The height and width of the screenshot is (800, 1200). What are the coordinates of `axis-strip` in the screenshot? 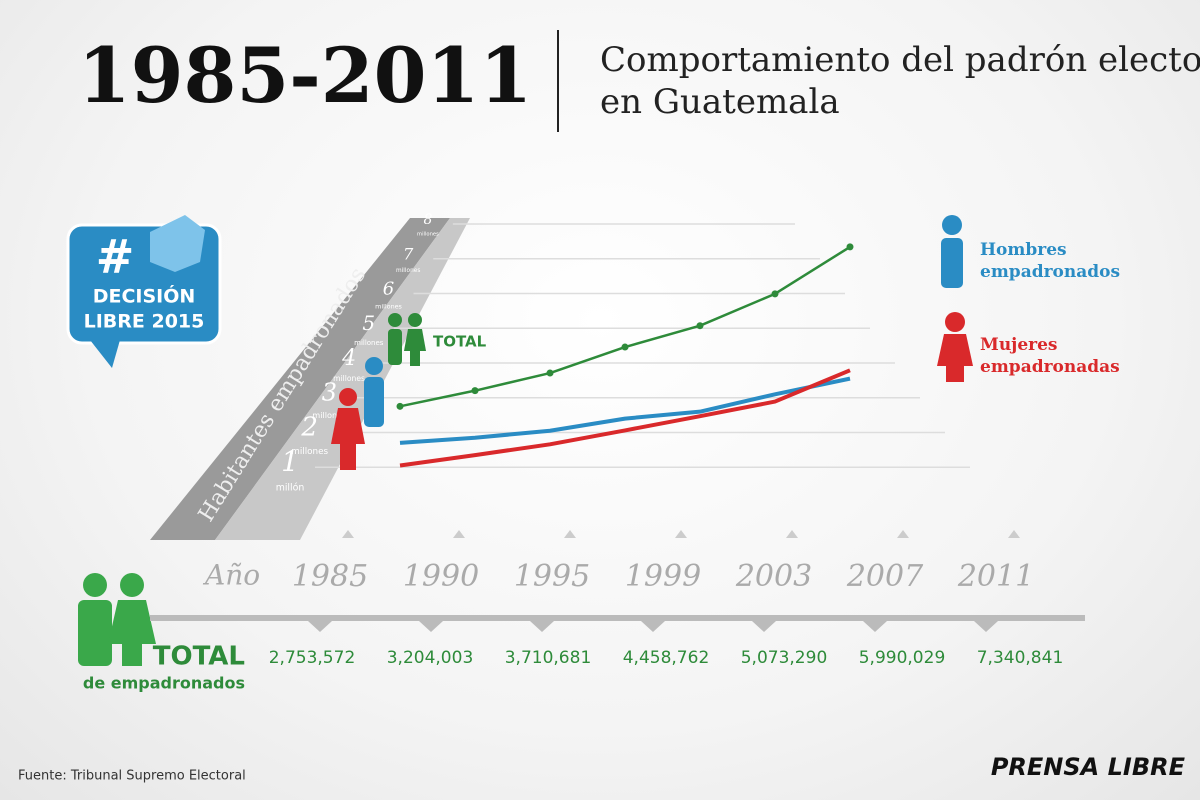 It's located at (300, 379).